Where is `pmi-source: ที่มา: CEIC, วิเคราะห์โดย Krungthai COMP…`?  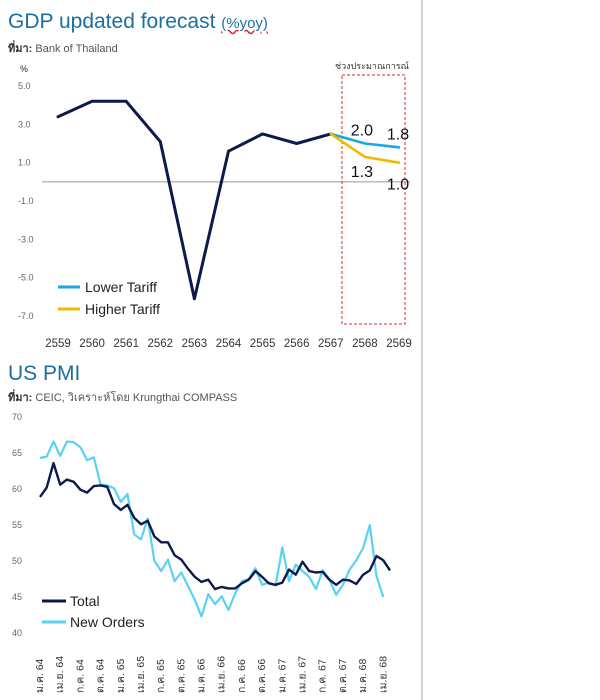
pmi-source: ที่มา: CEIC, วิเคราะห์โดย Krungthai COMP… is located at coordinates (122, 397).